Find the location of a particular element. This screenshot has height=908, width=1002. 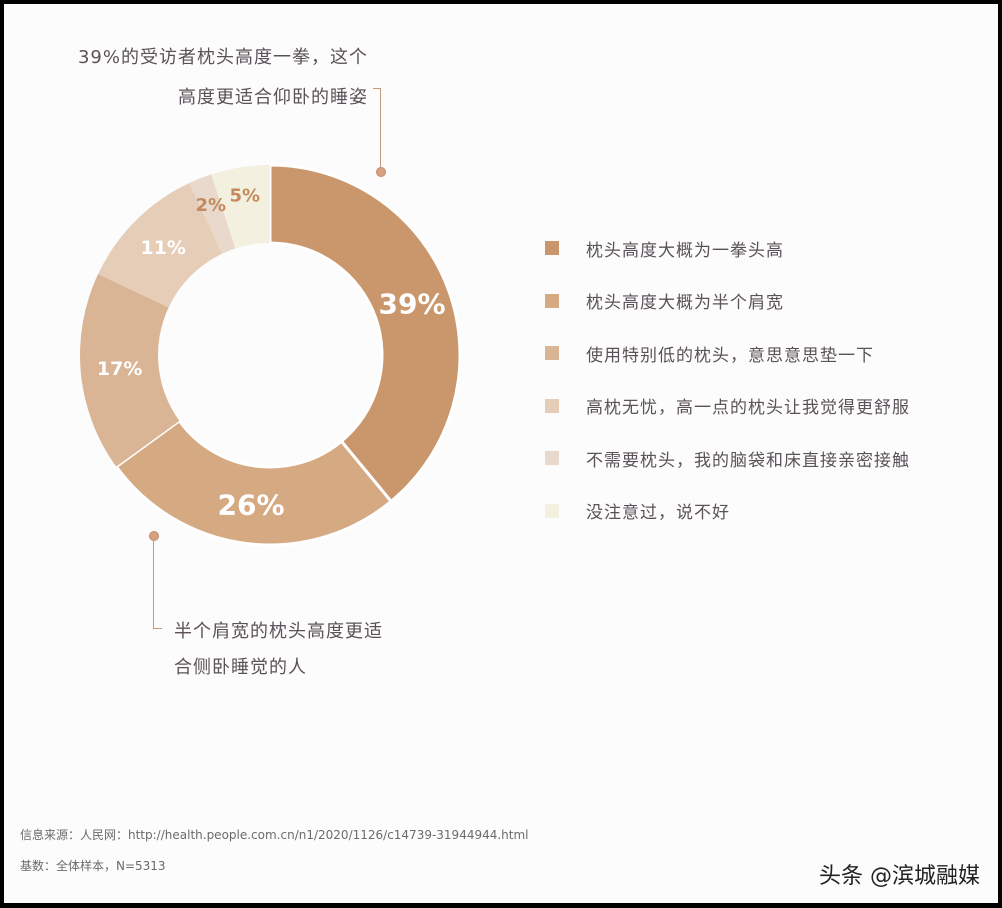

legend-label: 枕头高度大概为半个肩宽 is located at coordinates (685, 303).